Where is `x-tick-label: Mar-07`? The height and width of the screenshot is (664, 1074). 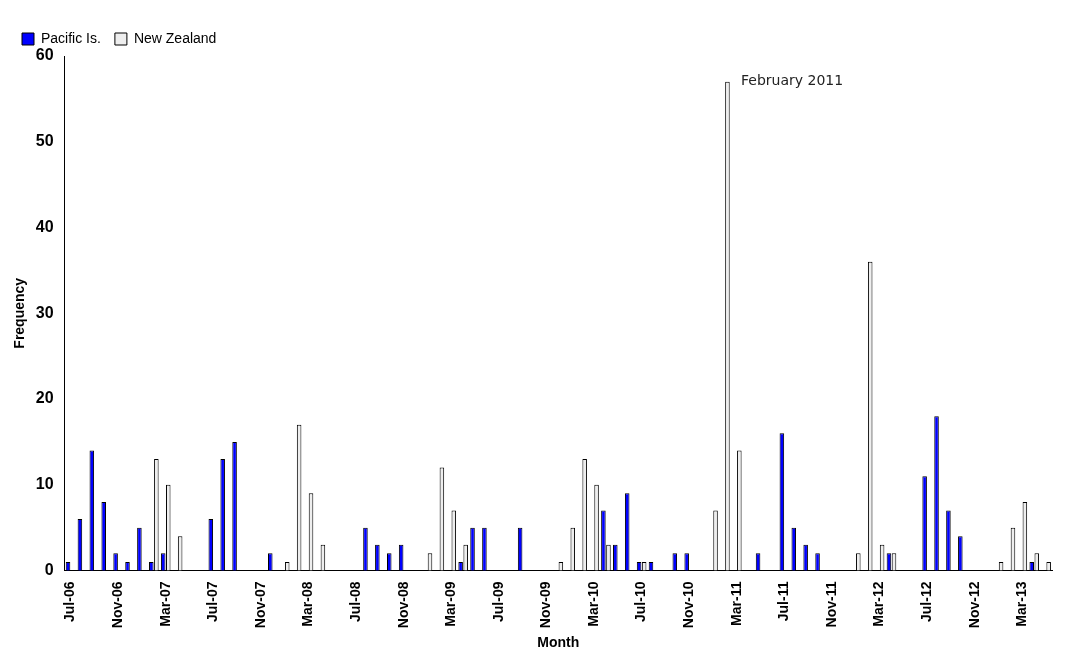
x-tick-label: Mar-07 is located at coordinates (164, 604).